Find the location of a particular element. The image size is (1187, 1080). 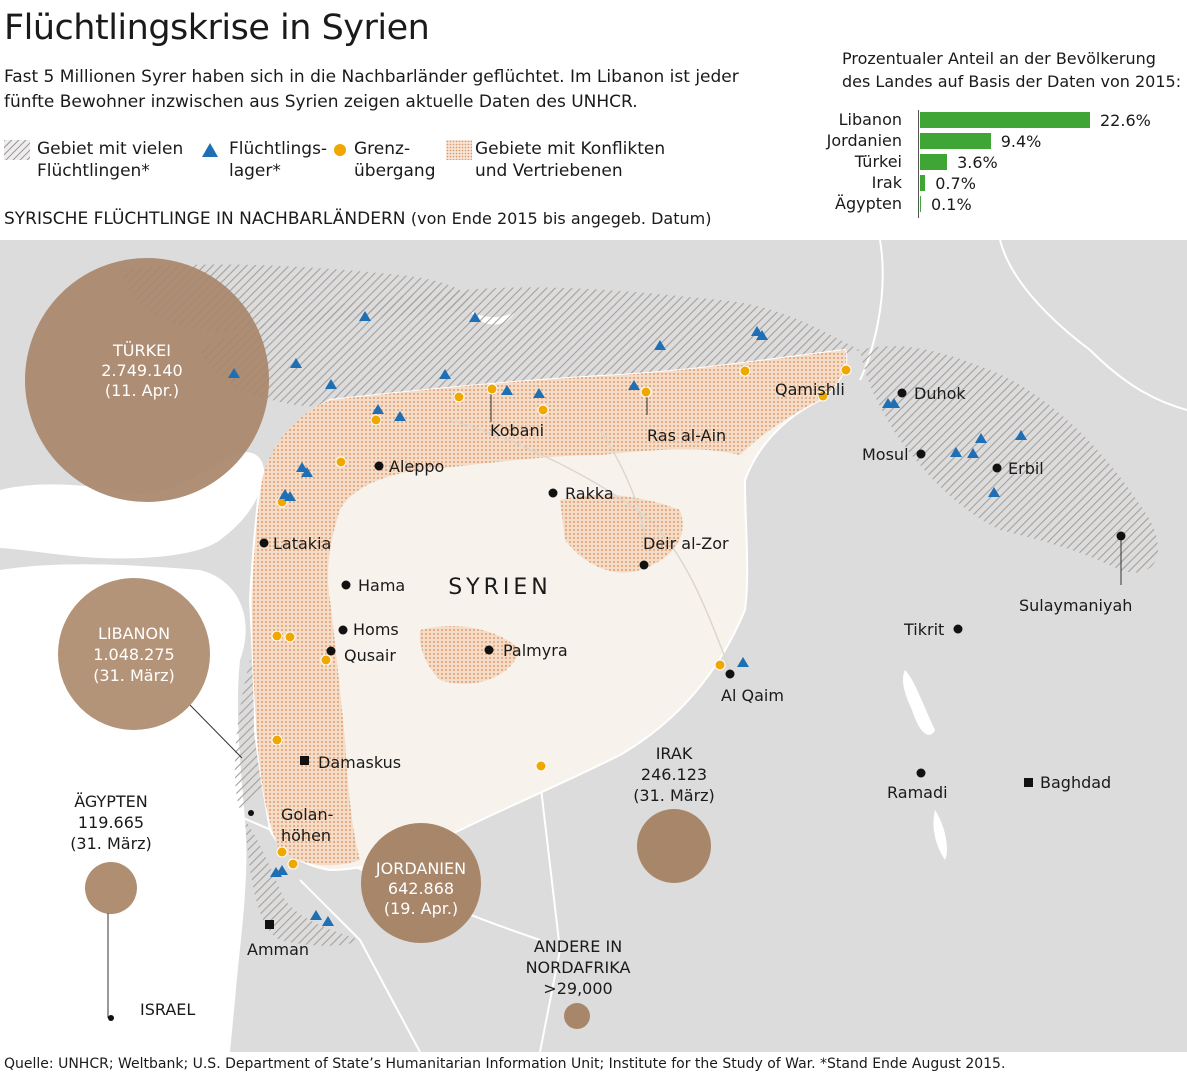

dot-icon is located at coordinates (340, 150).